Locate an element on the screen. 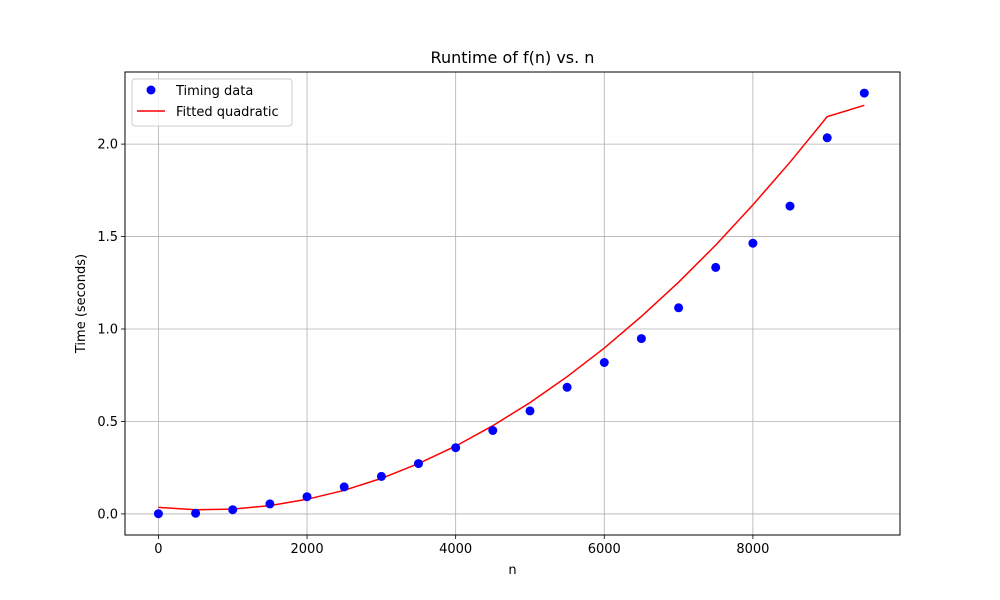 The width and height of the screenshot is (1000, 600). x-tick-label: 6000 is located at coordinates (604, 549).